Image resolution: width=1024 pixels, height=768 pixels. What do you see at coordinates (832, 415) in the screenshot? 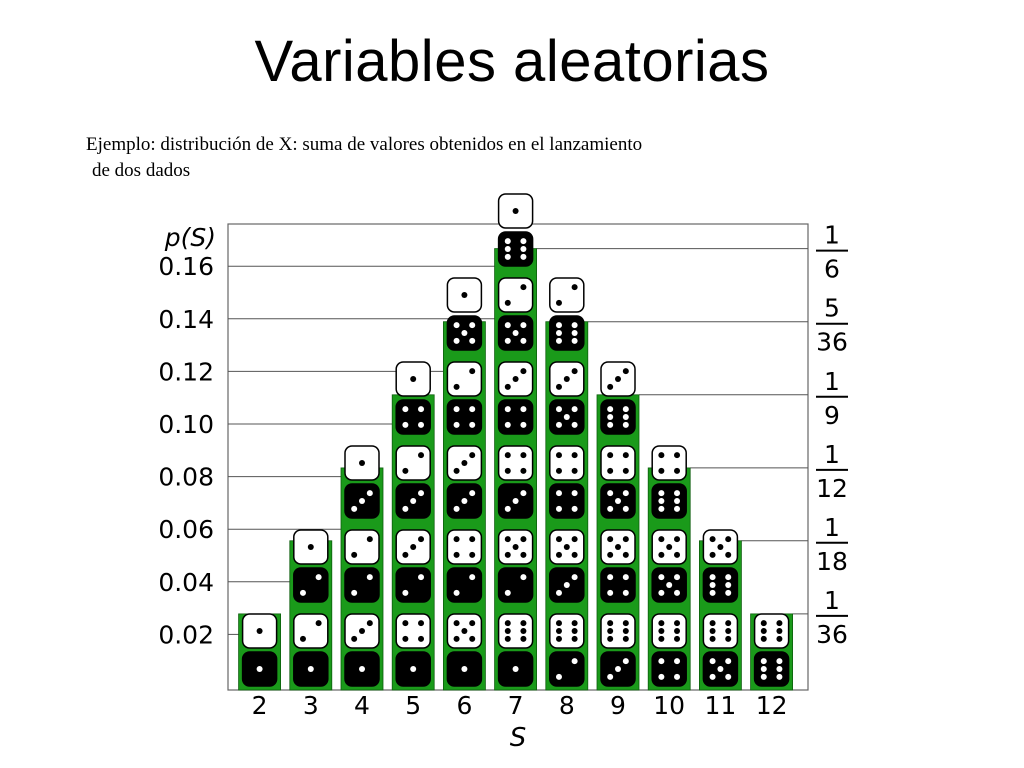
I see `fraction-denominator: 9` at bounding box center [832, 415].